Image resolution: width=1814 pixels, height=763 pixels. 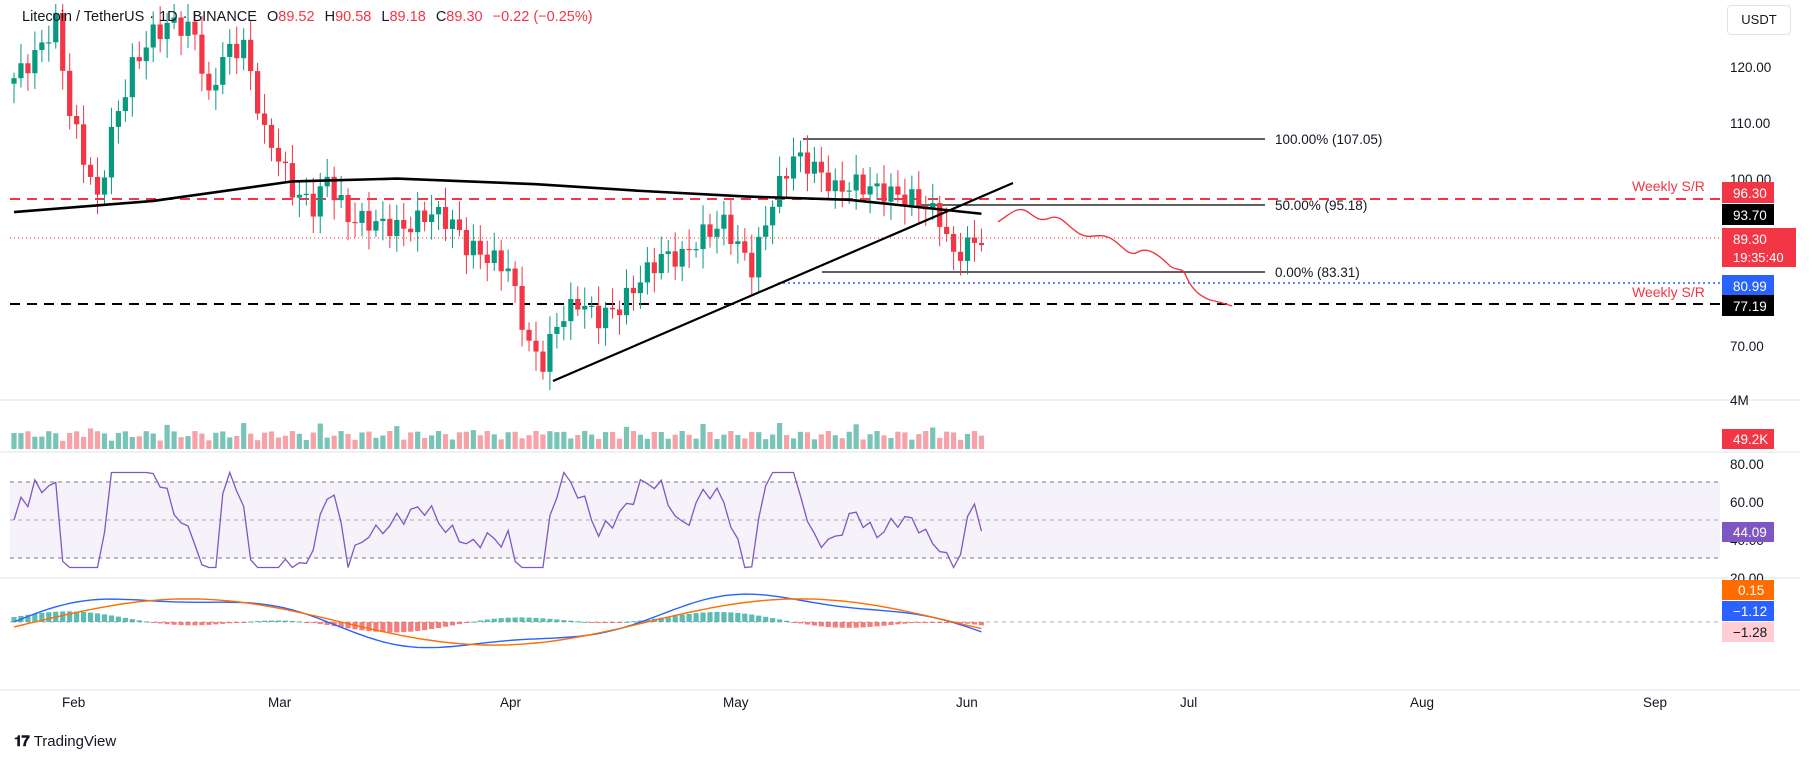 What do you see at coordinates (1668, 186) in the screenshot?
I see `weekly-sr-upper-label: Weekly S/R` at bounding box center [1668, 186].